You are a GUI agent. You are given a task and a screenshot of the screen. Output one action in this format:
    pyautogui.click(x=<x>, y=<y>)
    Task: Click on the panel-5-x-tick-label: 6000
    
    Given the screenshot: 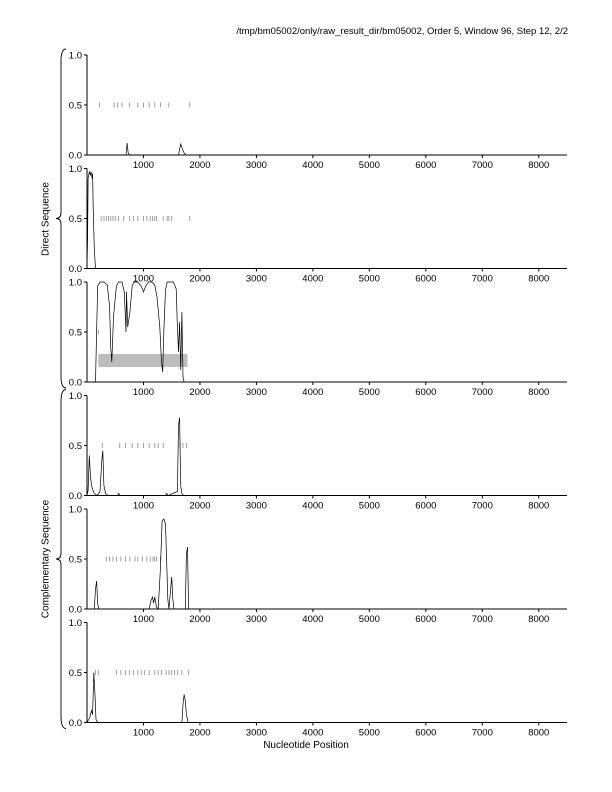 What is the action you would take?
    pyautogui.click(x=425, y=619)
    